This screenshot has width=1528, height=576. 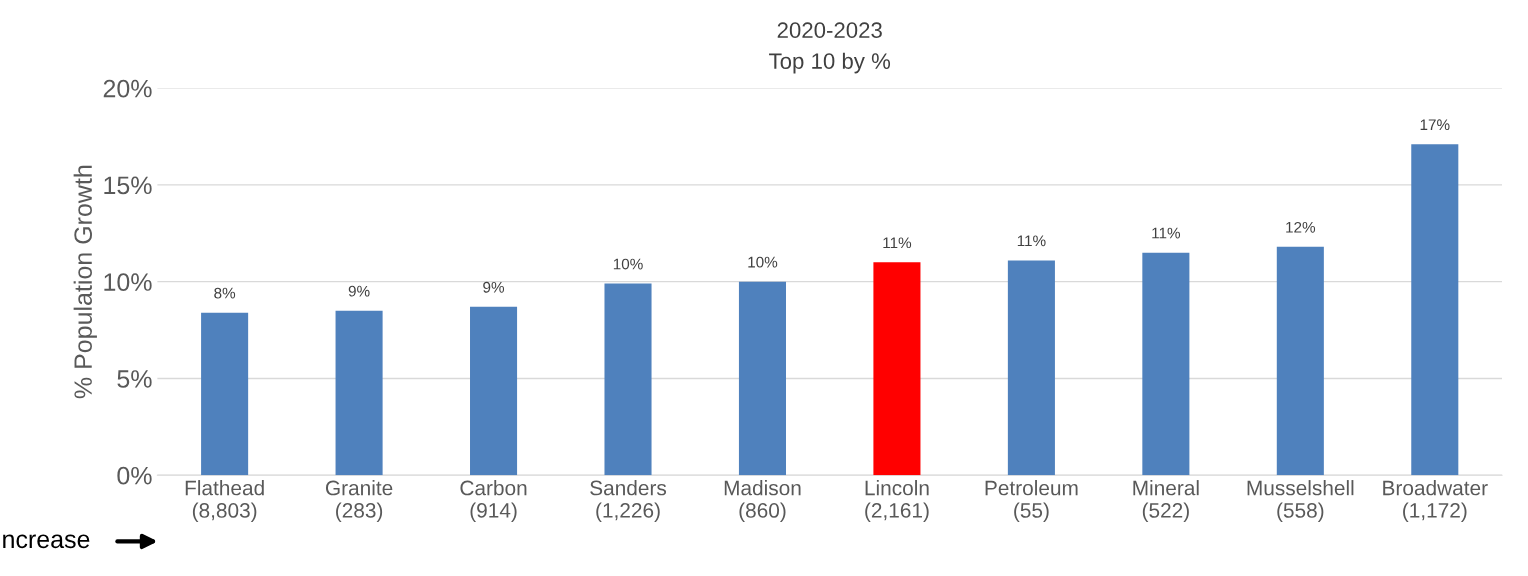 I want to click on y-tick-label: 5%, so click(x=134, y=379).